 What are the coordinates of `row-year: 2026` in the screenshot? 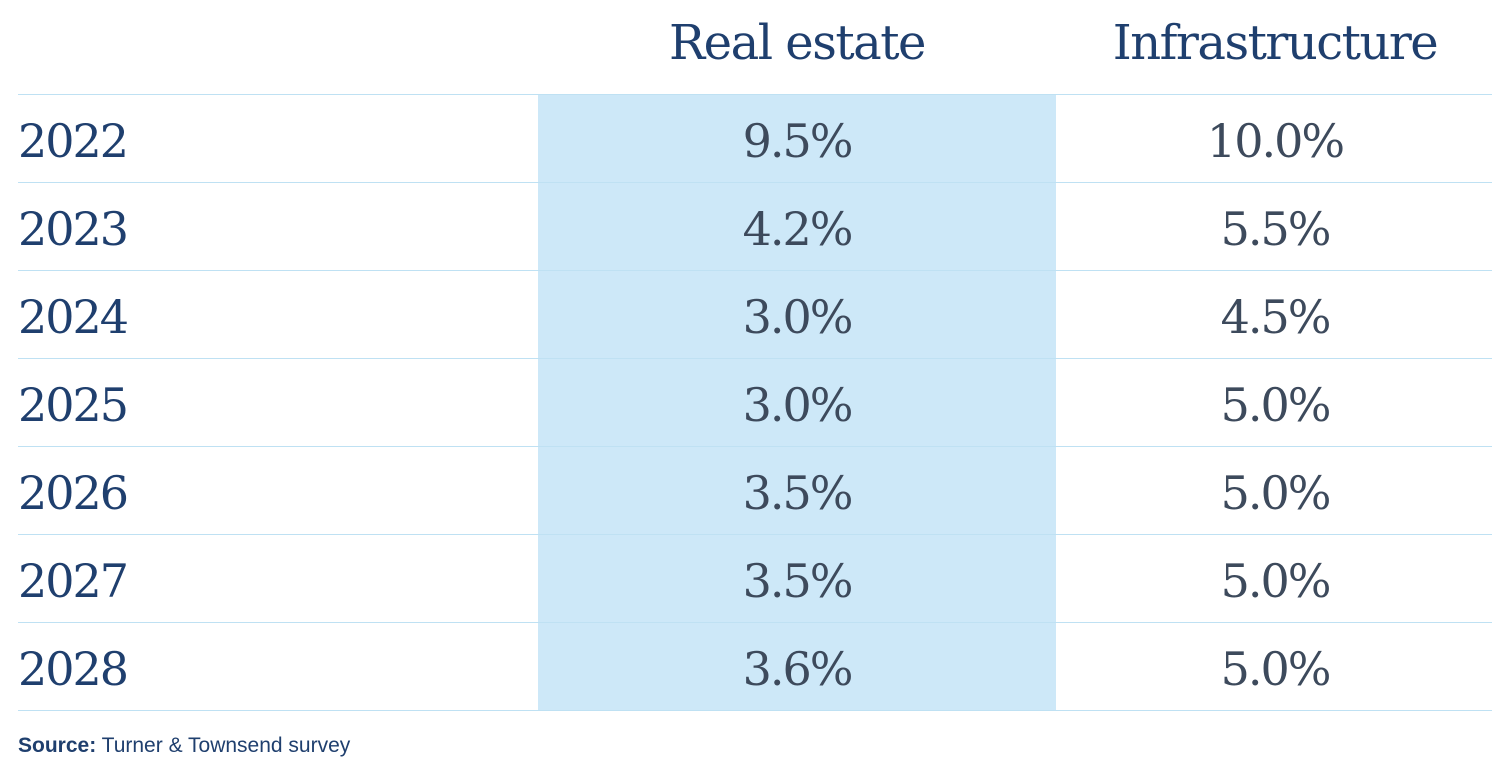 It's located at (73, 493).